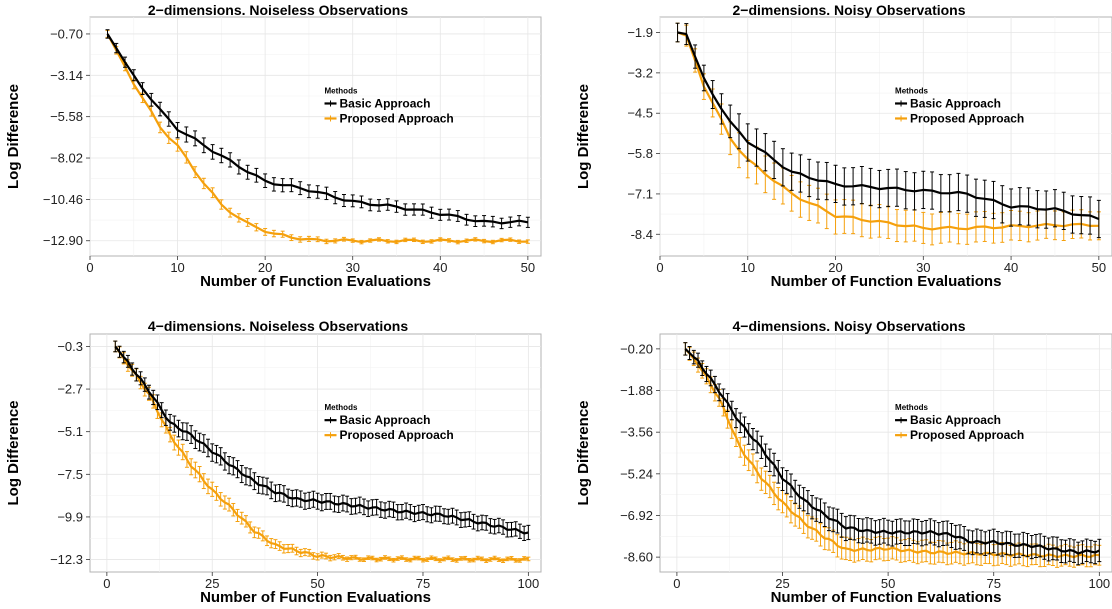 The height and width of the screenshot is (609, 1112). I want to click on y-tick-label: −12.3, so click(66, 559).